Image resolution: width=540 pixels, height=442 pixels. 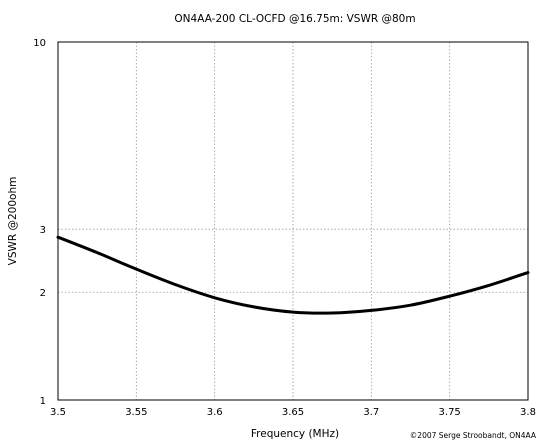 I want to click on x-tick-labels: 3.5 3.55 3.6 3.65 3.7 3.75 3.8, so click(x=293, y=412).